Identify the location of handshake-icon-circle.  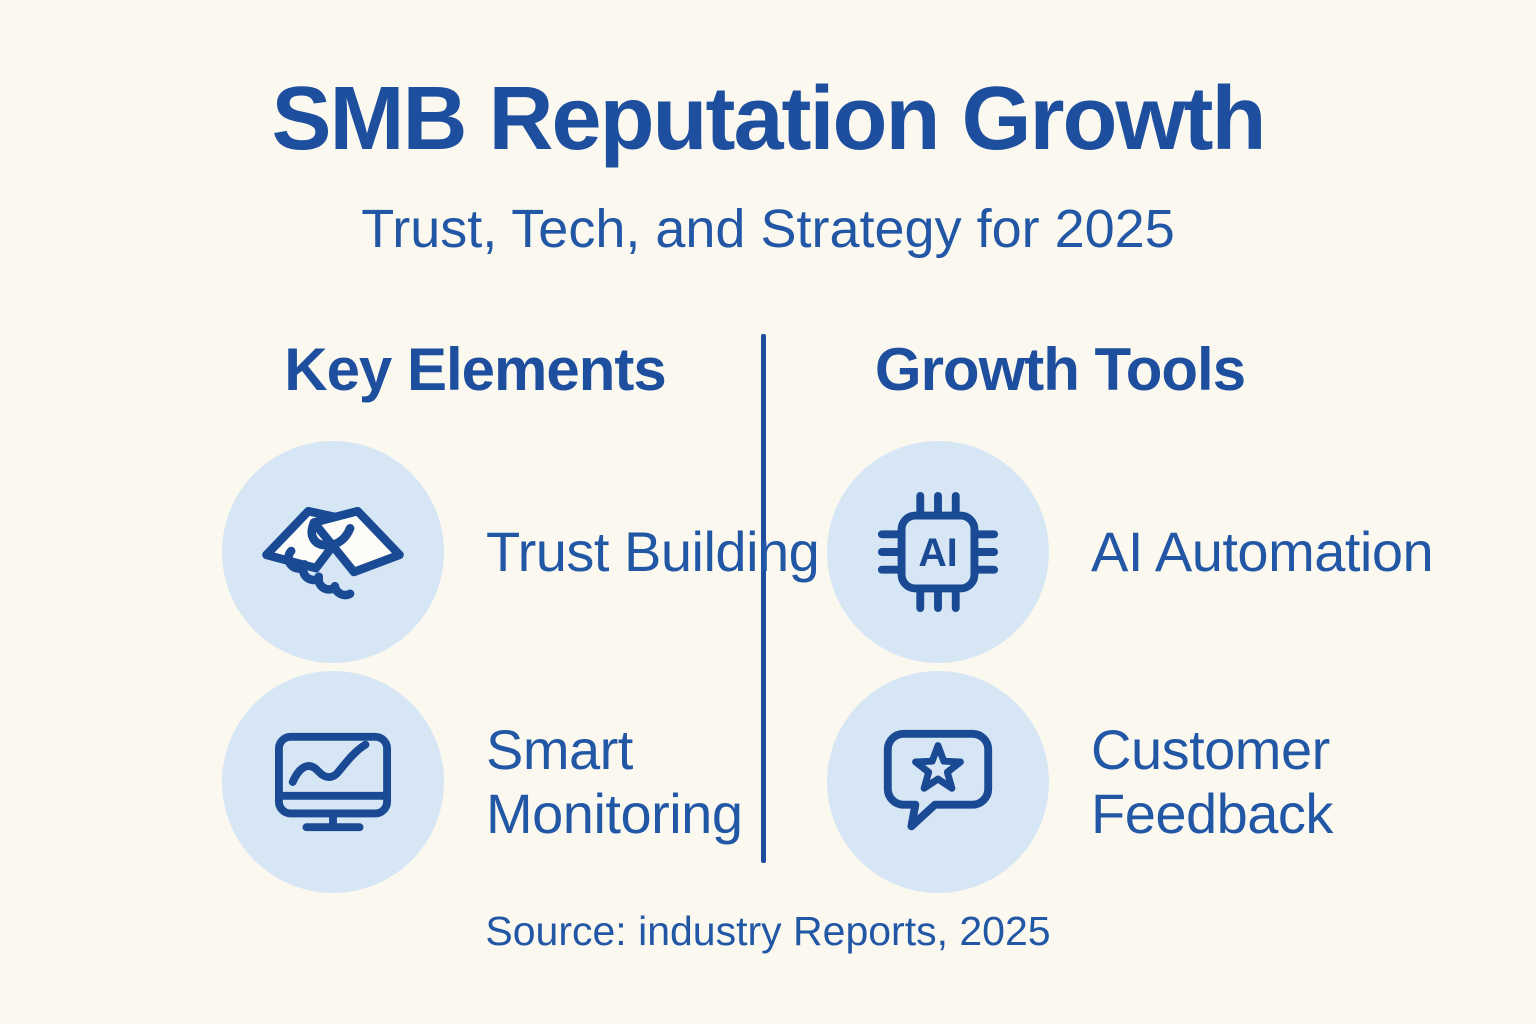
(333, 552).